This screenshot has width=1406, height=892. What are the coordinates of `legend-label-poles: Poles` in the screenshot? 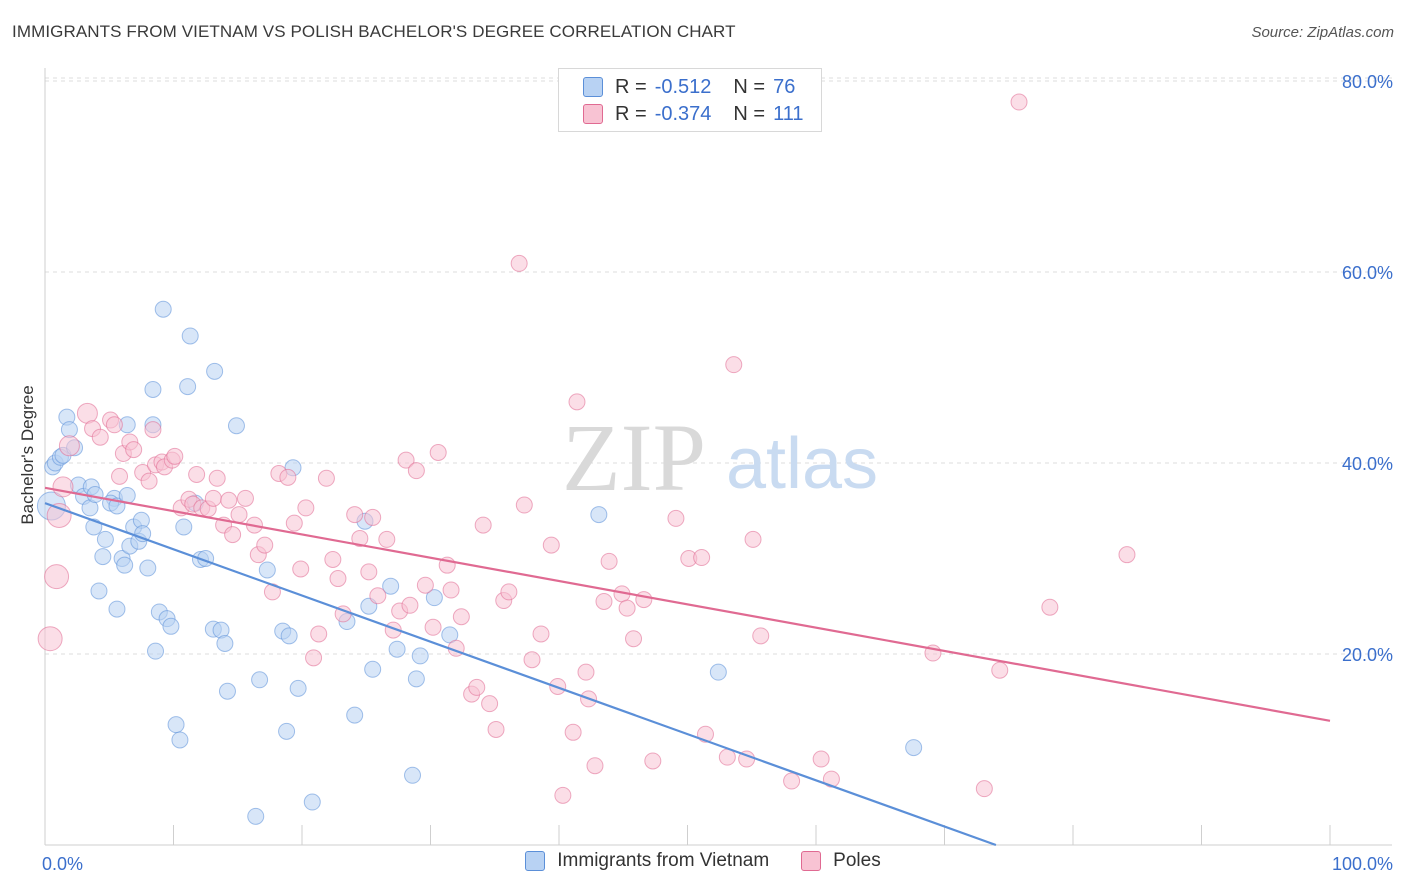 It's located at (857, 860).